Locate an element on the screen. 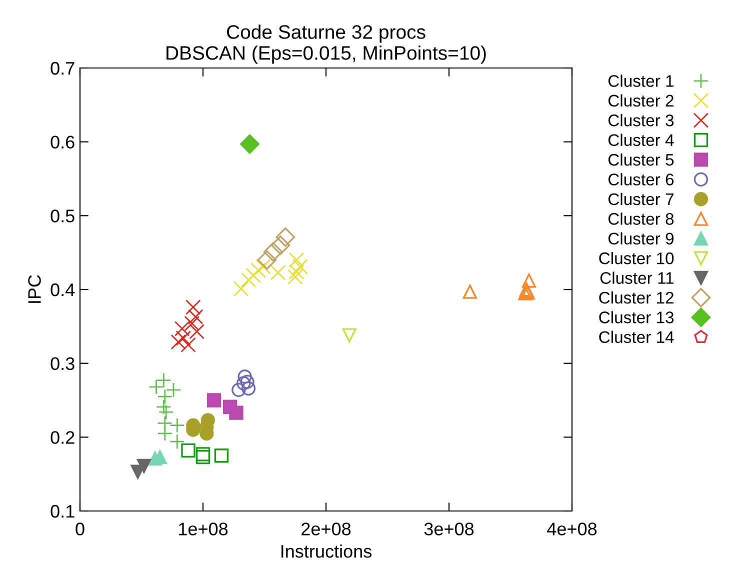 The image size is (732, 576). legend-label: Cluster 8 is located at coordinates (641, 218).